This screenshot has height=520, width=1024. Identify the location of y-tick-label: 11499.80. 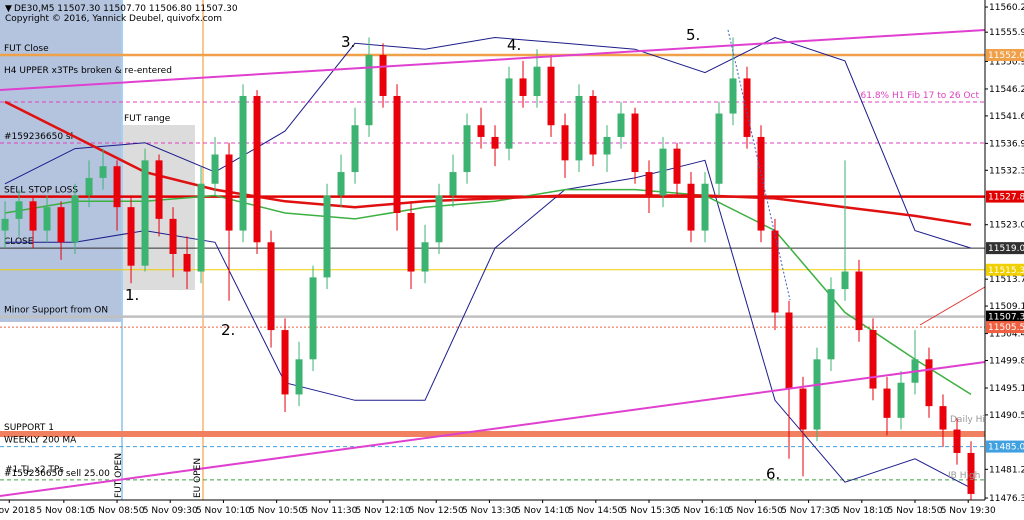
(1006, 361).